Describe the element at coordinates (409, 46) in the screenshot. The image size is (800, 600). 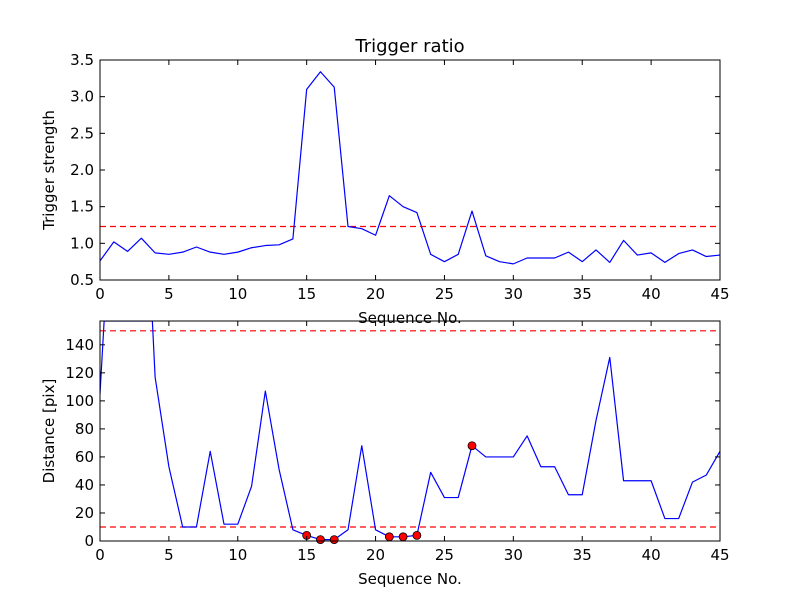
I see `chart-title: Trigger ratio` at that location.